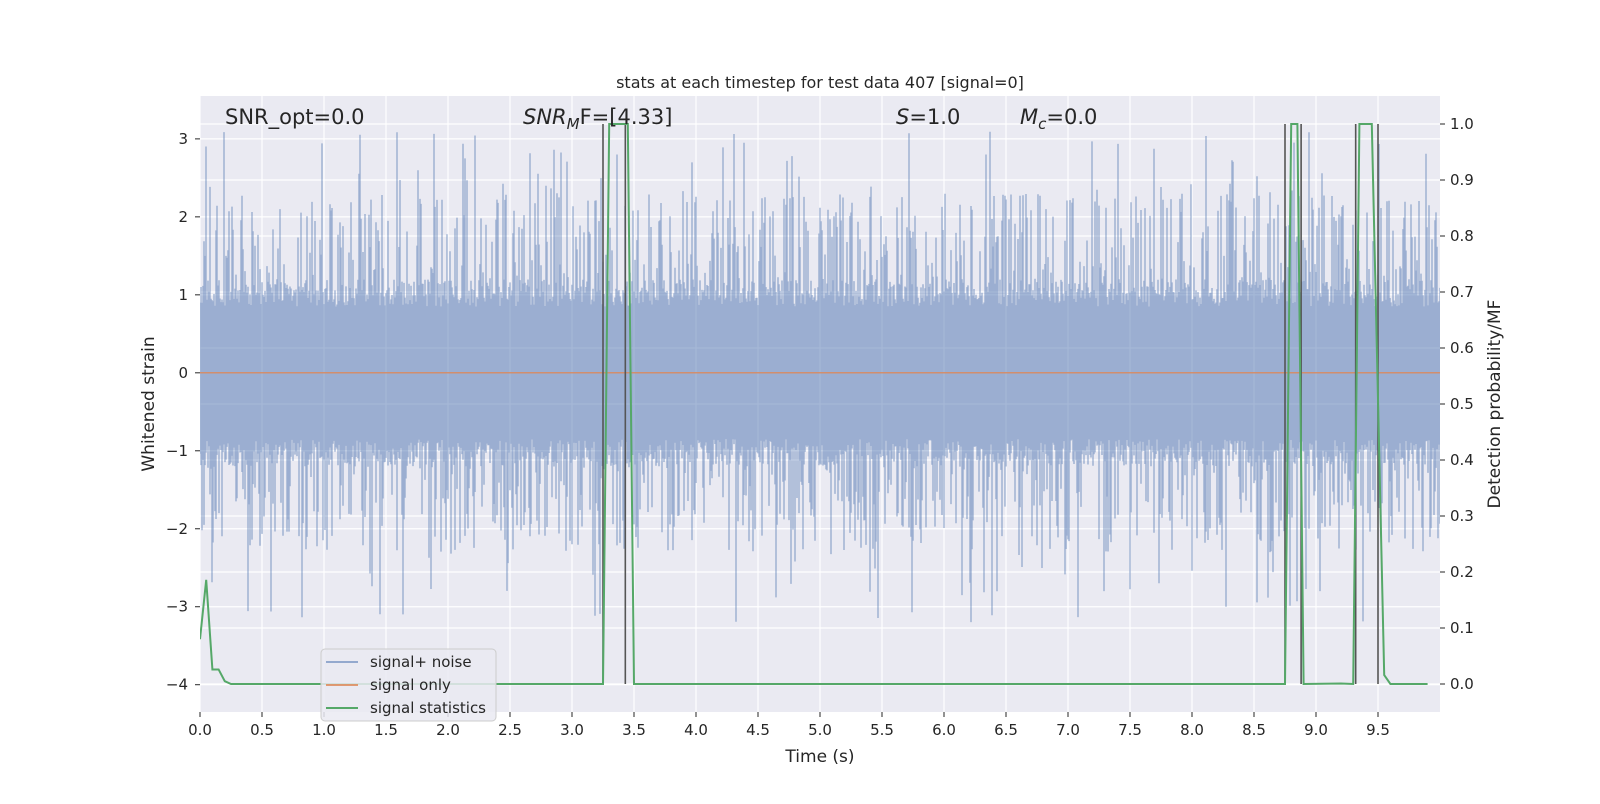 The height and width of the screenshot is (804, 1600). I want to click on left-y-tick-label: −1, so click(177, 451).